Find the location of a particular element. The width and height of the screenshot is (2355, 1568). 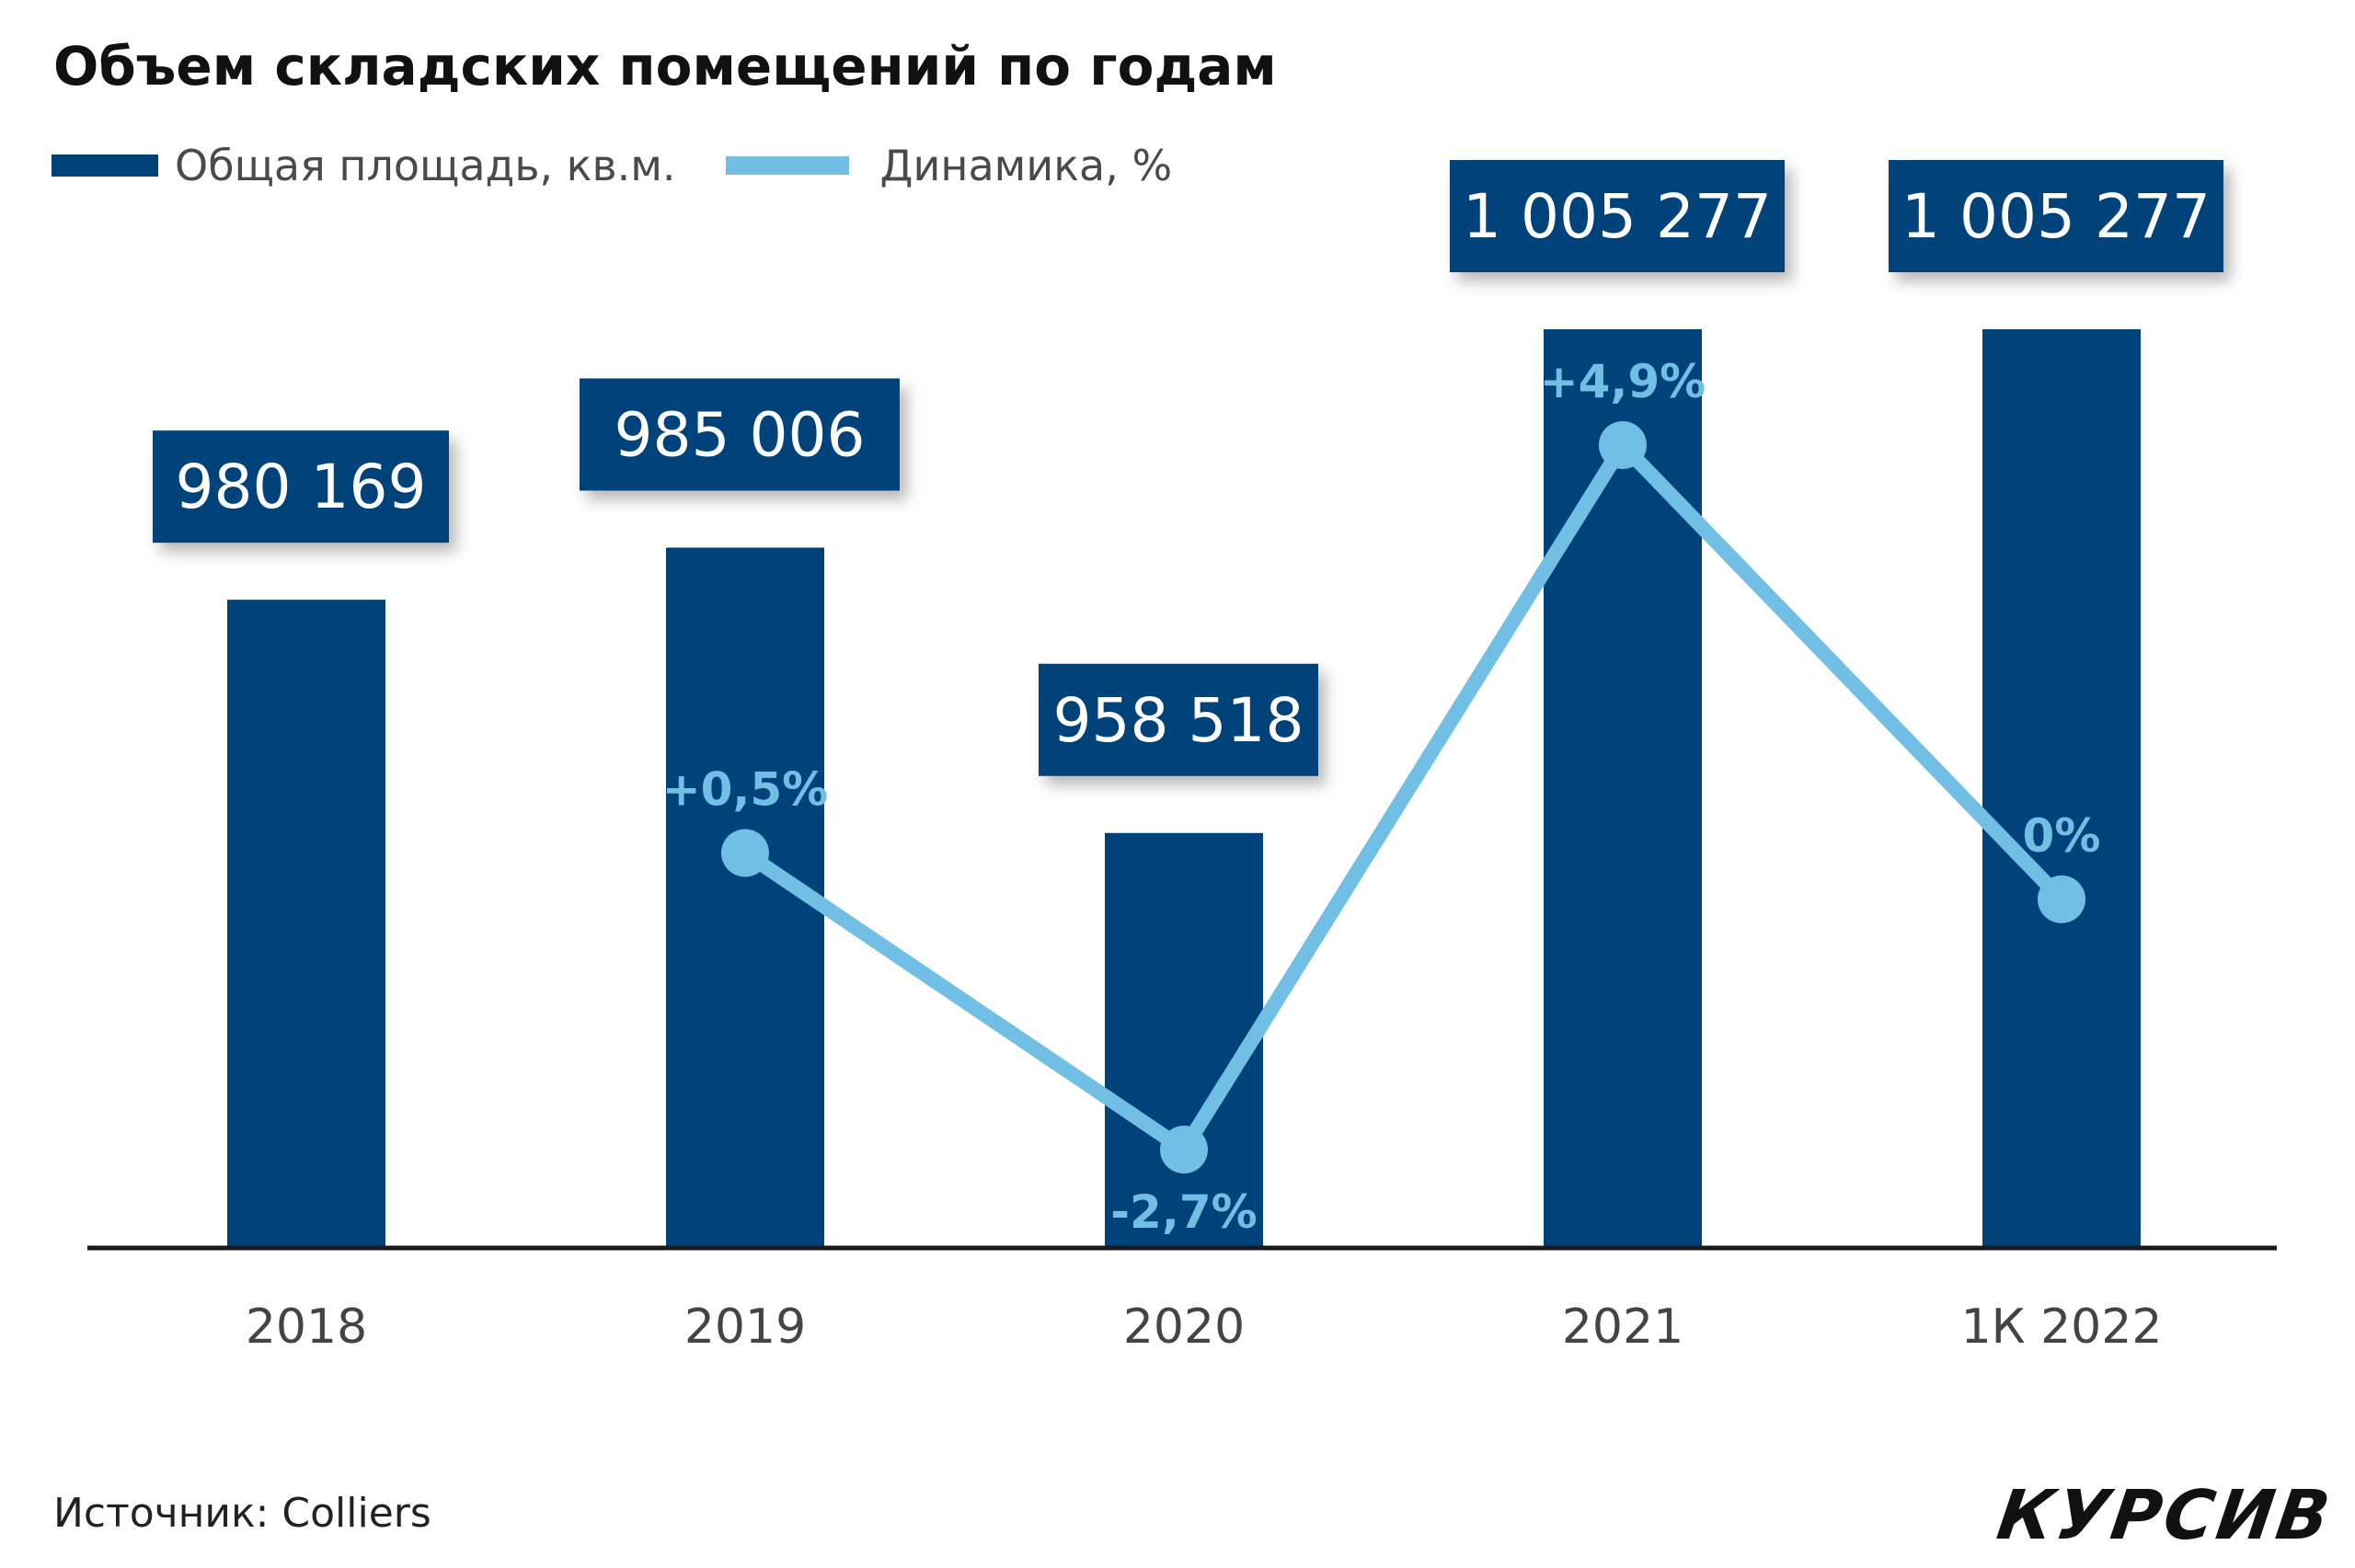

x-tick-labels: 2018 2019 2020 2021 1К 2022 is located at coordinates (1204, 1327).